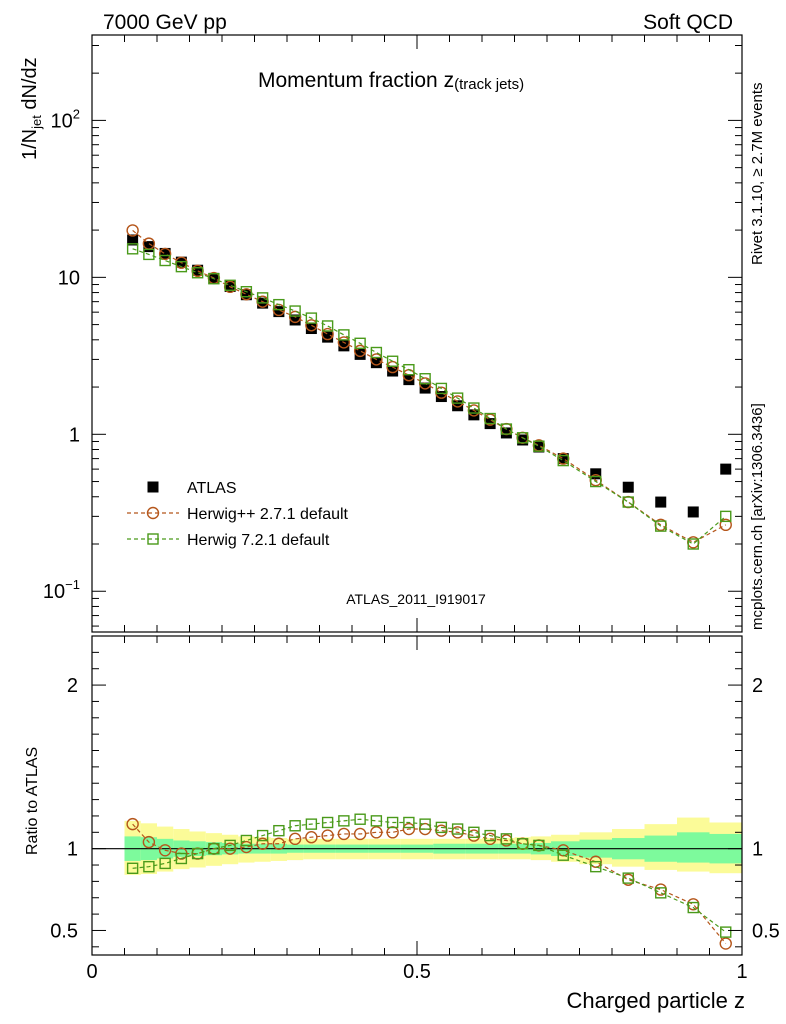  I want to click on mcplots-reference-label: mcplots.cern.ch [arXiv:1306.3436], so click(757, 516).